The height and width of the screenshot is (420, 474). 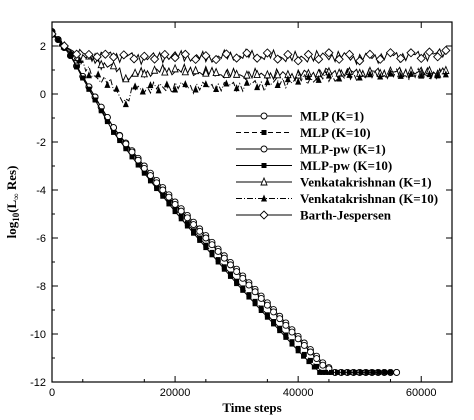 I want to click on y-tick-label: 0, so click(x=43, y=95).